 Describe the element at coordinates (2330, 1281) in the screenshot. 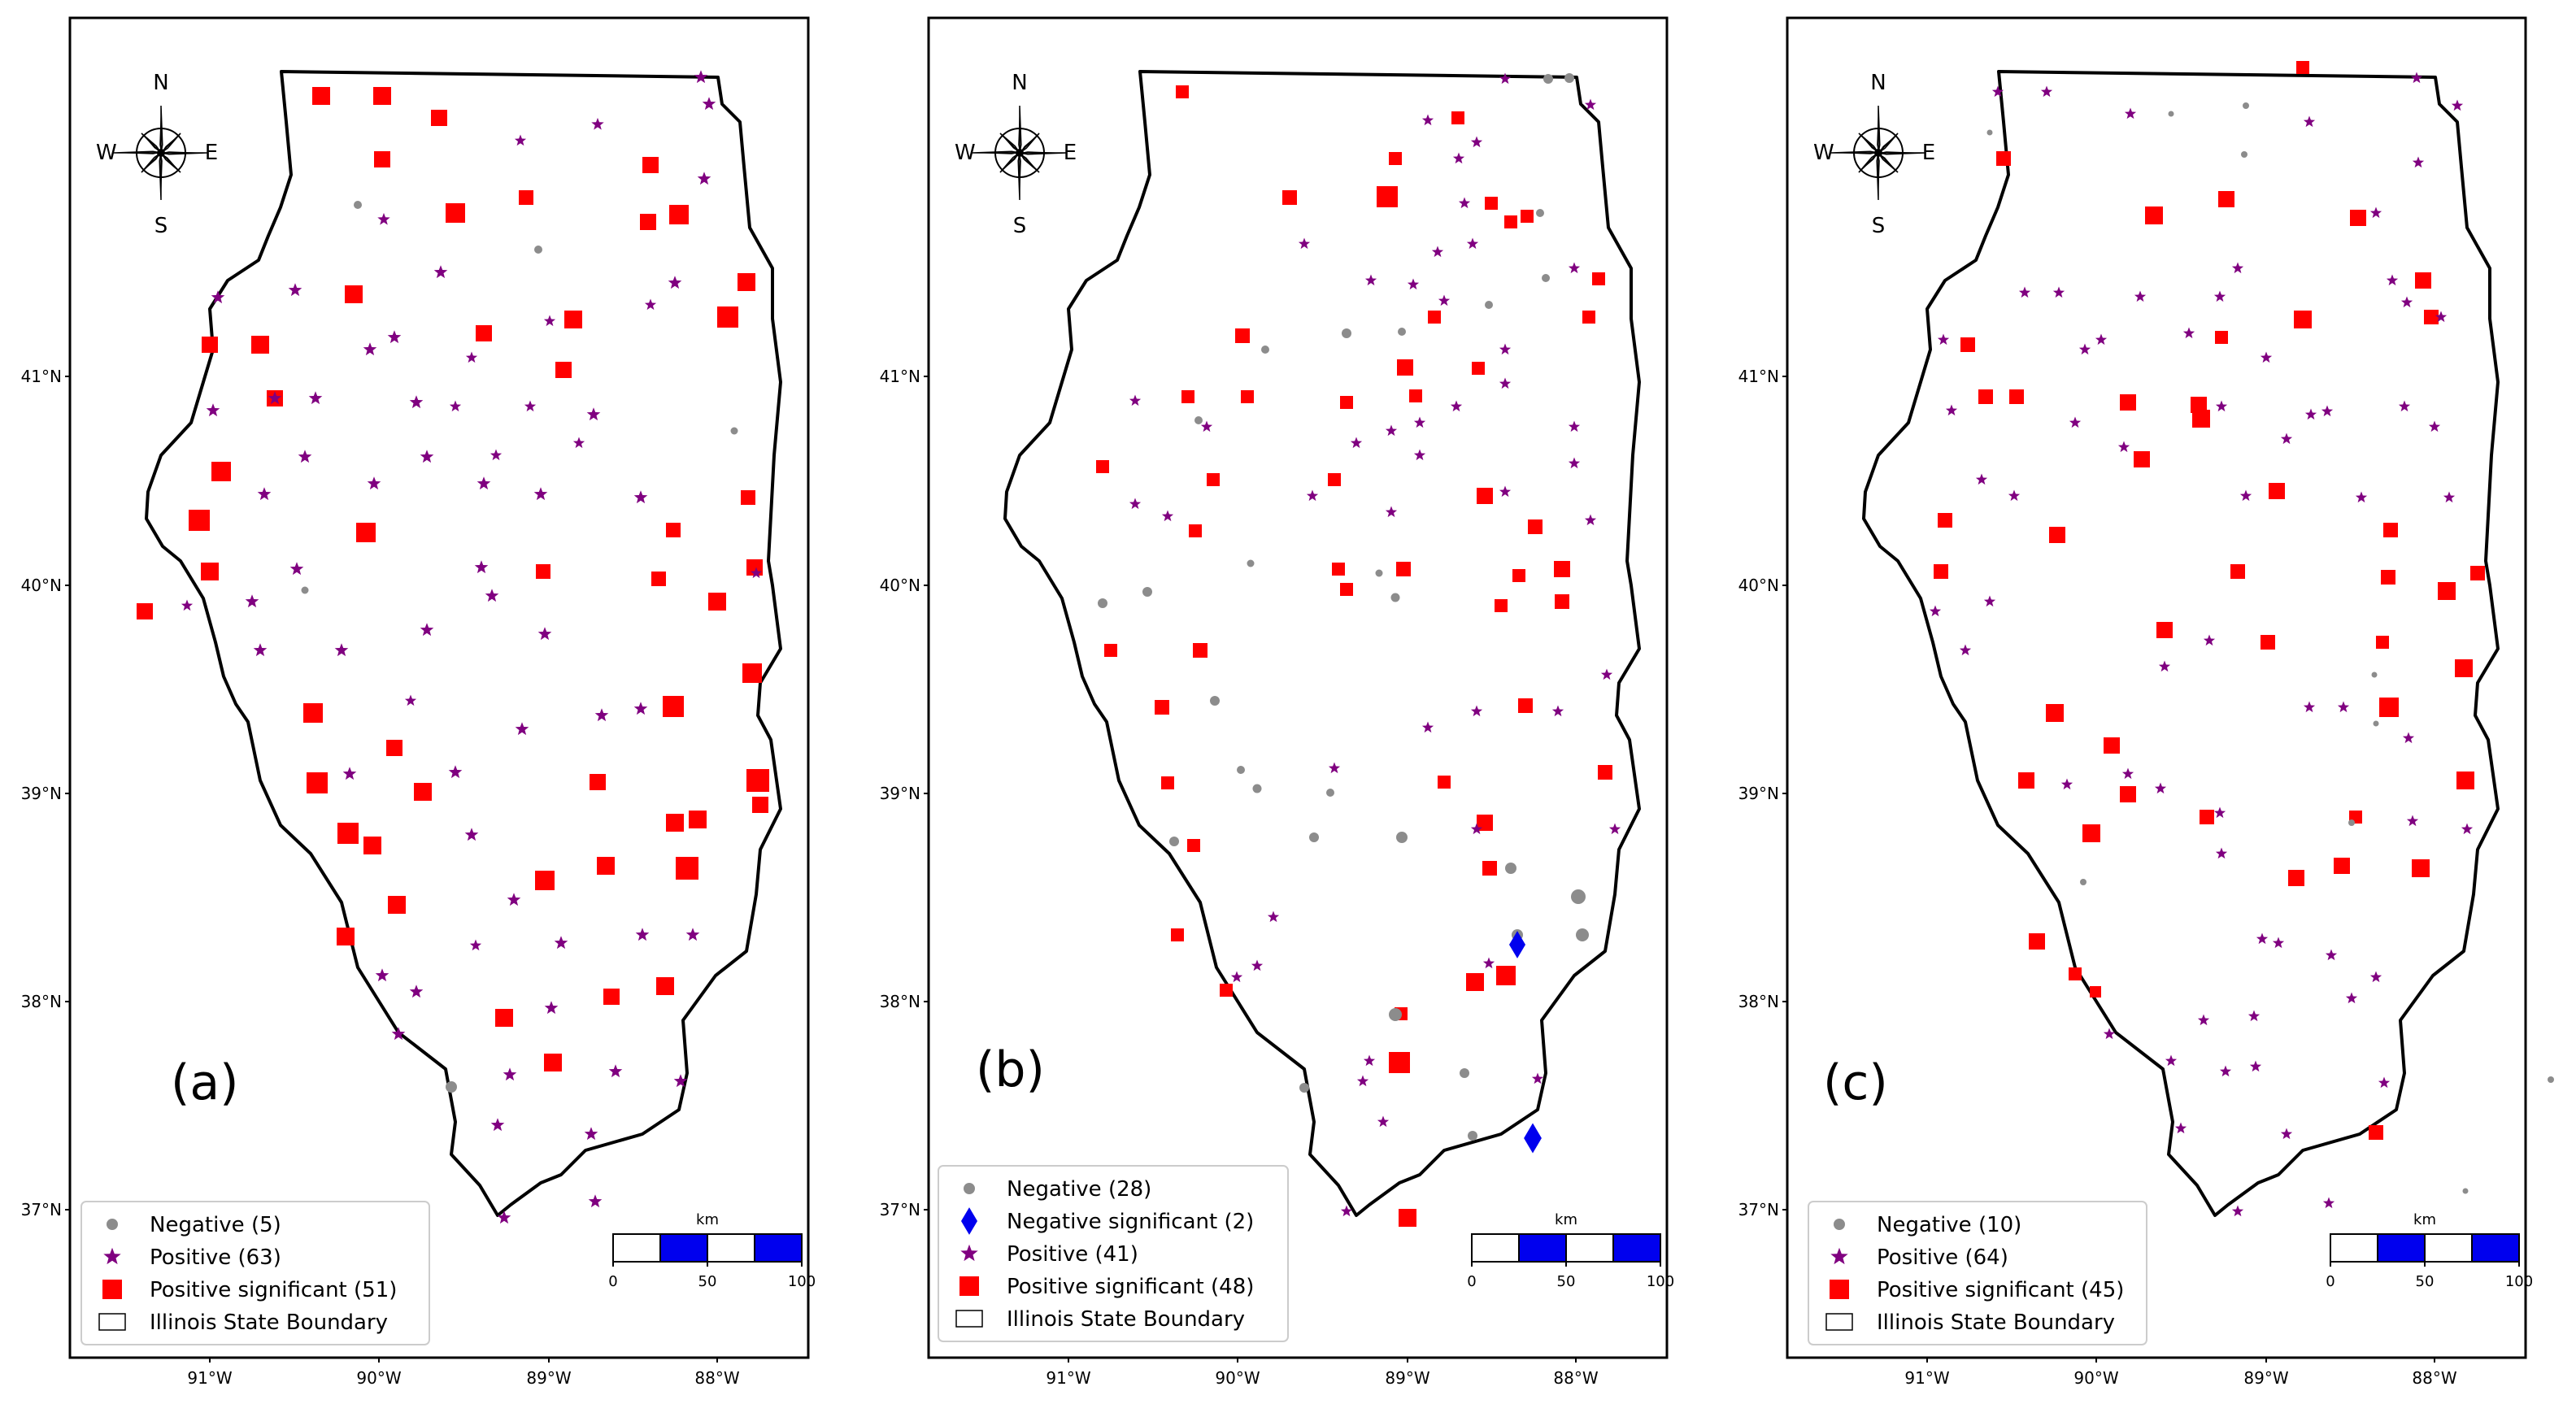

I see `scale-label: 0` at that location.